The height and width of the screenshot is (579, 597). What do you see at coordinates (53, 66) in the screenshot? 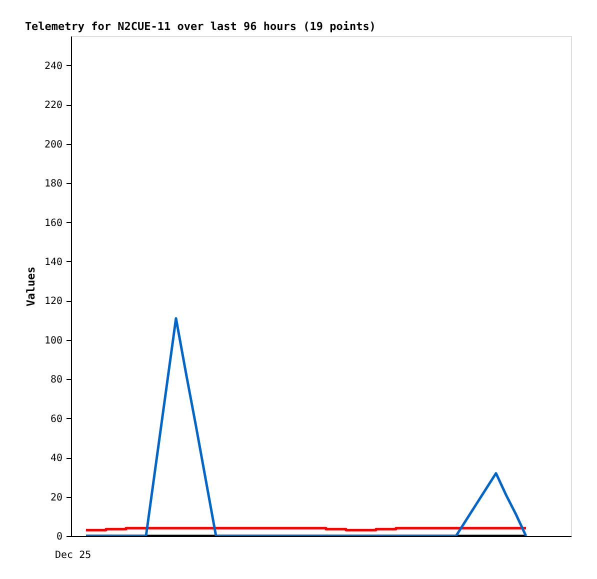
I see `y-tick-label: 240` at bounding box center [53, 66].